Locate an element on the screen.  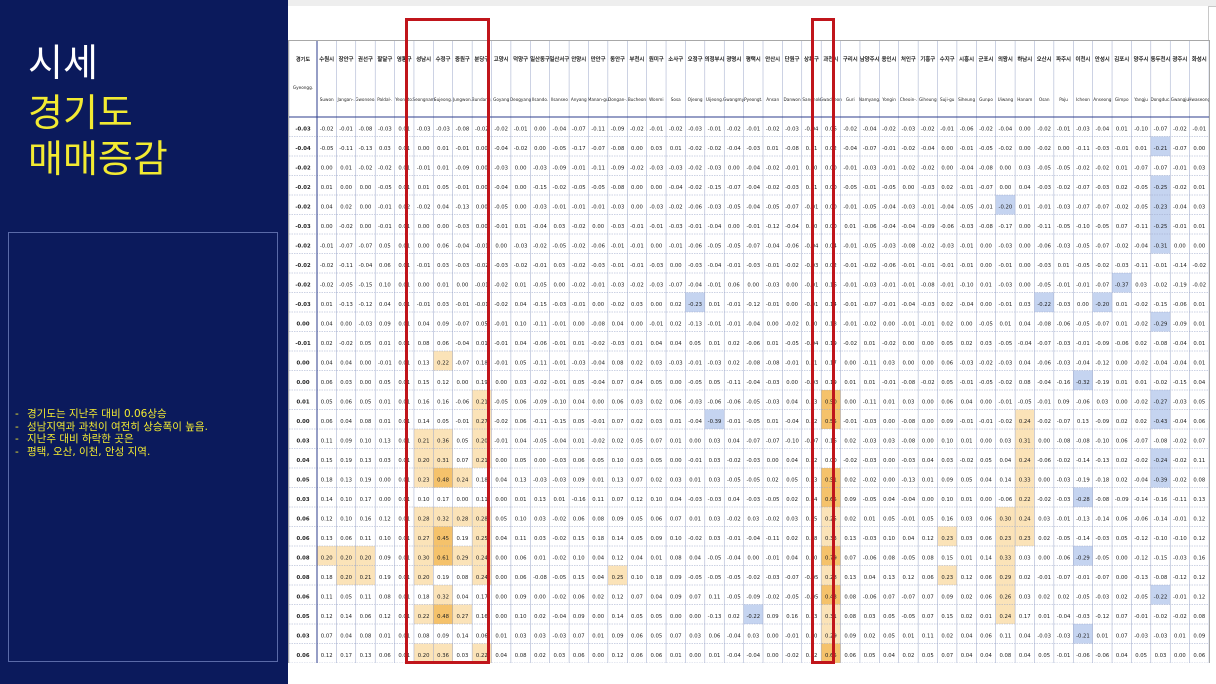
data-cell: 0.23 is located at coordinates (424, 480).